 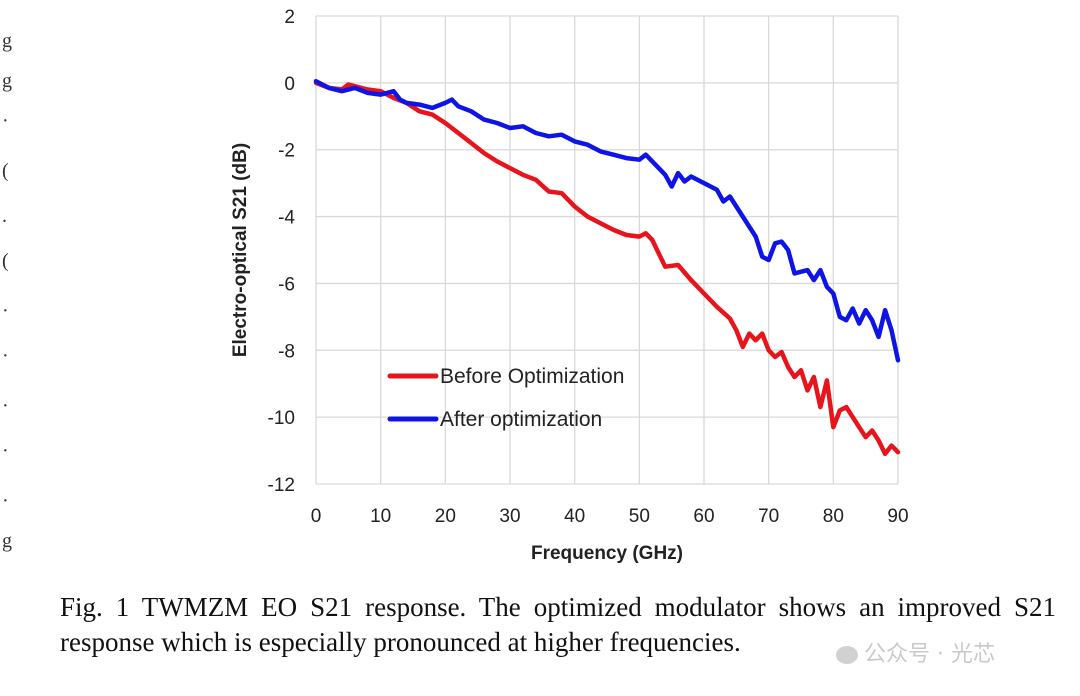 What do you see at coordinates (6, 280) in the screenshot?
I see `left-edge-text-fragments: g g ·(.(· · · · · g` at bounding box center [6, 280].